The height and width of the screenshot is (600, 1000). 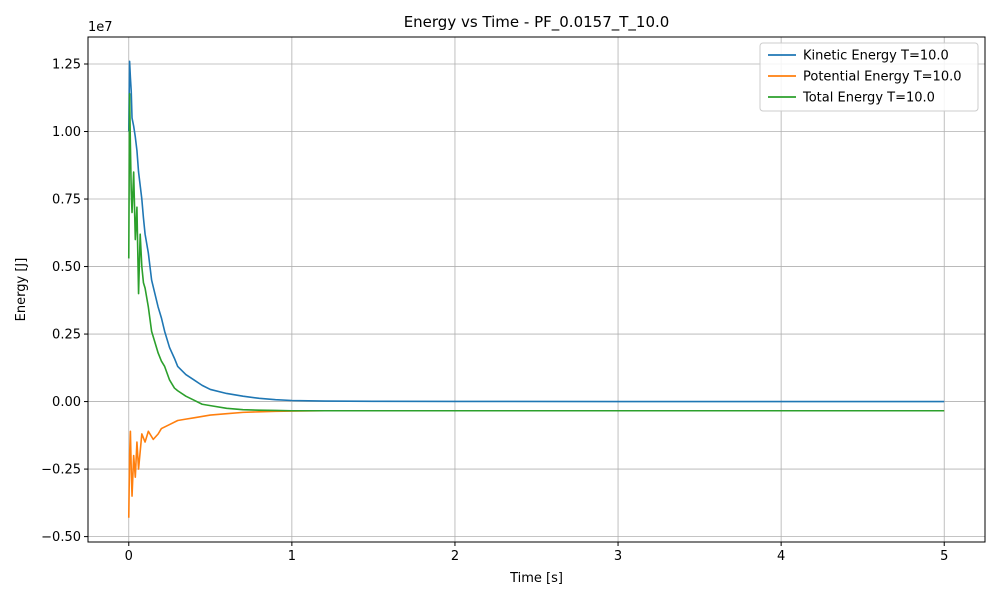 I want to click on x-axis-ticks: 0 1 2 3 4 5, so click(x=536, y=553).